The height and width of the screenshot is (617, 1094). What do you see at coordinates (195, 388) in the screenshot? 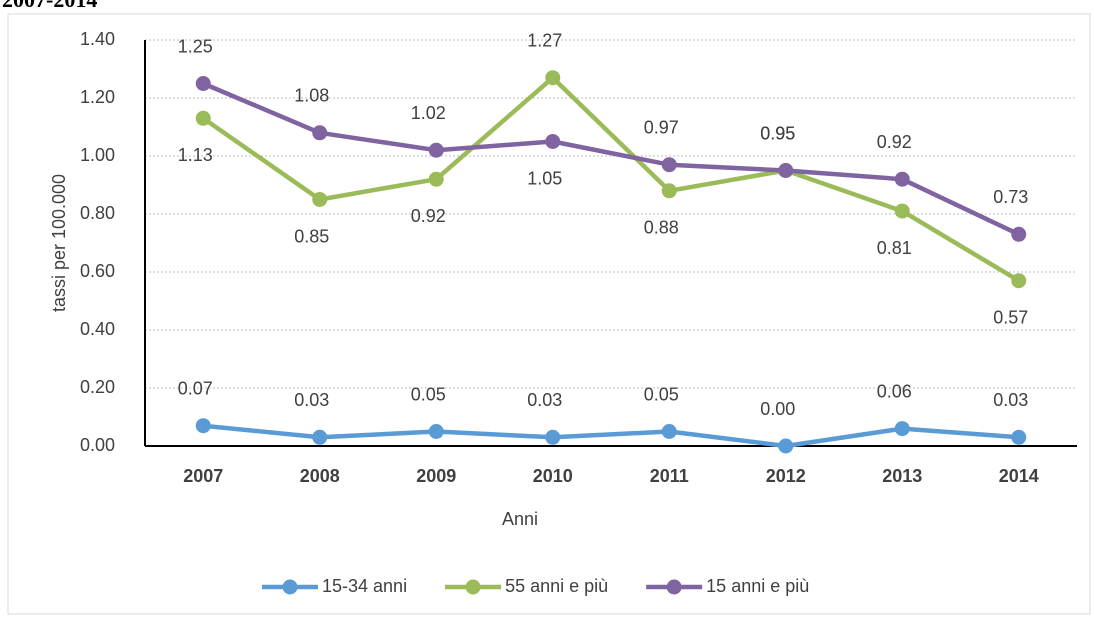
I see `data-label: 0.07` at bounding box center [195, 388].